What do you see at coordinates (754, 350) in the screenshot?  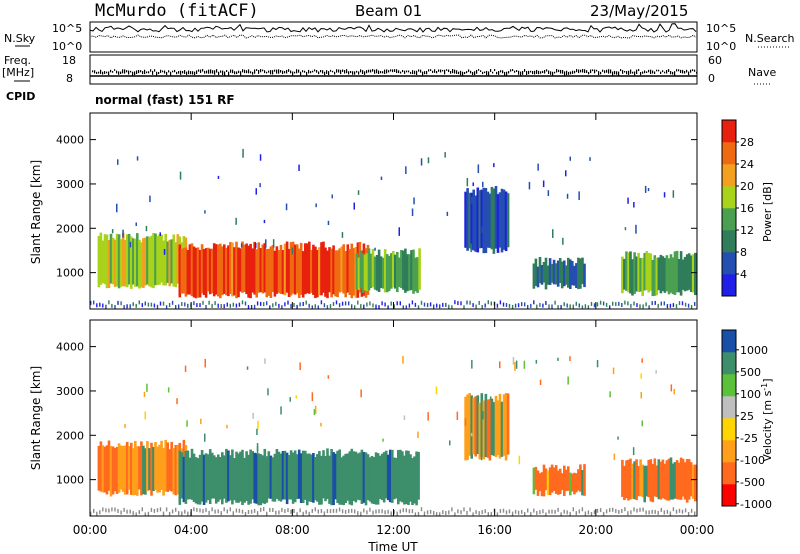 I see `colorbar-tick-label: 1000` at bounding box center [754, 350].